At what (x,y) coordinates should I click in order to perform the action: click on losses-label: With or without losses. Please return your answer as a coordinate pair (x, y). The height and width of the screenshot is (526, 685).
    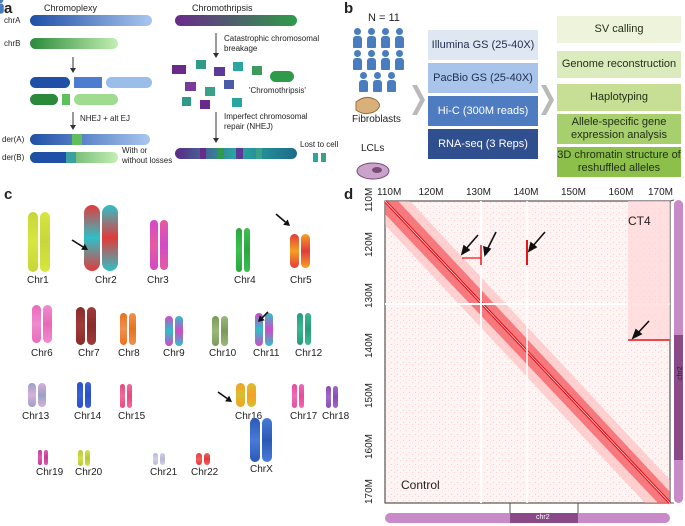
    Looking at the image, I should click on (147, 155).